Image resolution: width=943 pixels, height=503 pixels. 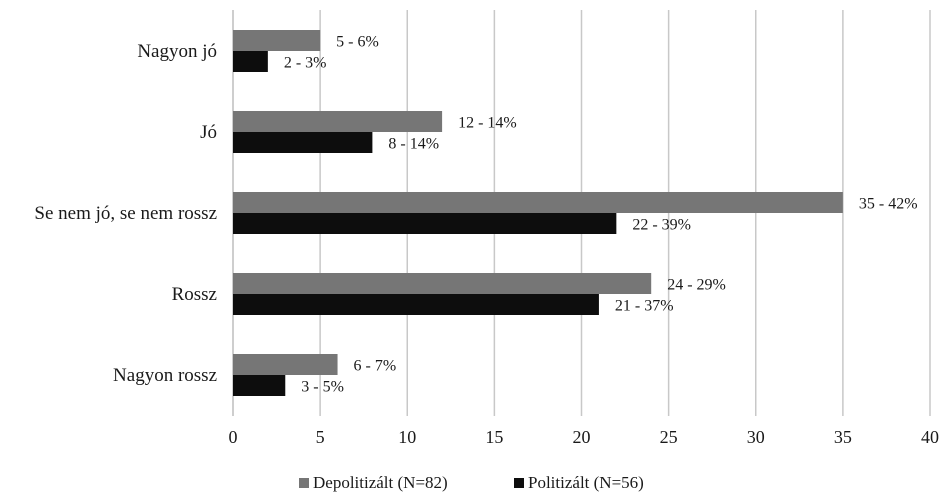 What do you see at coordinates (194, 294) in the screenshot?
I see `category-label: Rossz` at bounding box center [194, 294].